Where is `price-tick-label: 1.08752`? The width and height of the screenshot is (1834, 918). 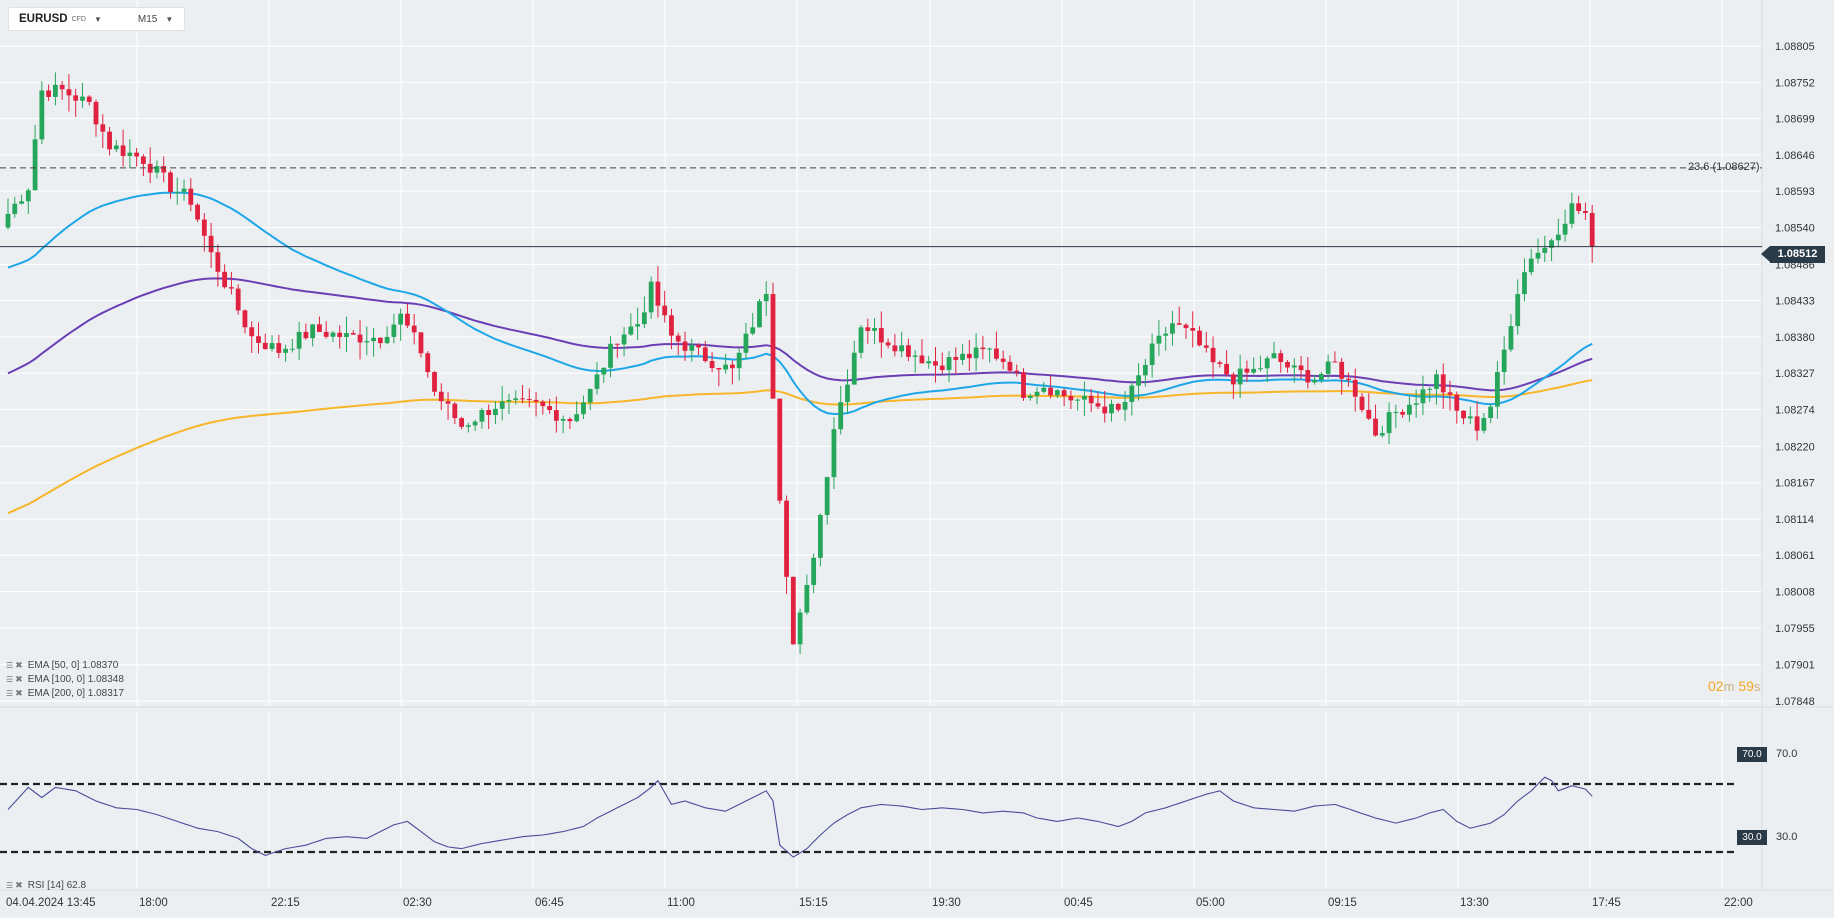 price-tick-label: 1.08752 is located at coordinates (1795, 83).